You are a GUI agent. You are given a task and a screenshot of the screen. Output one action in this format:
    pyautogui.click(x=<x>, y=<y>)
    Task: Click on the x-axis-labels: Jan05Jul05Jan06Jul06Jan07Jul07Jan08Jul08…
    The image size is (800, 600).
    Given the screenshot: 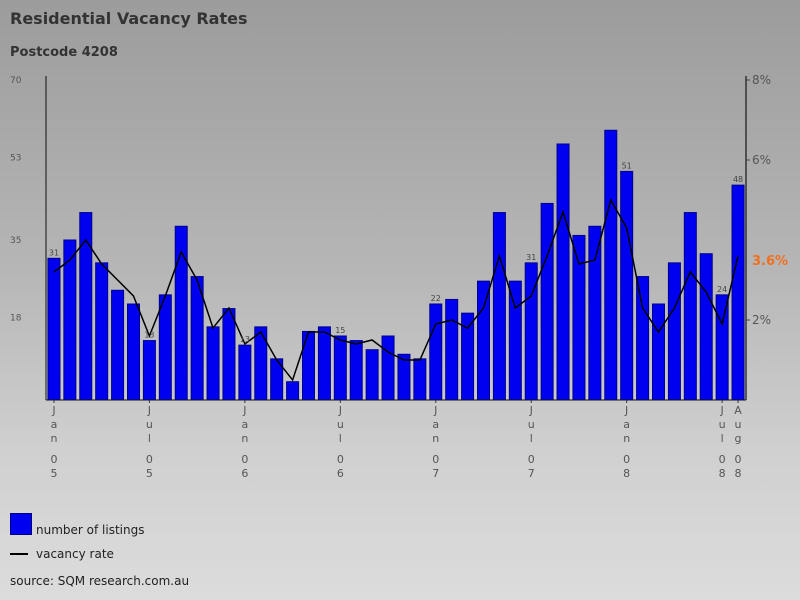 What is the action you would take?
    pyautogui.click(x=396, y=440)
    